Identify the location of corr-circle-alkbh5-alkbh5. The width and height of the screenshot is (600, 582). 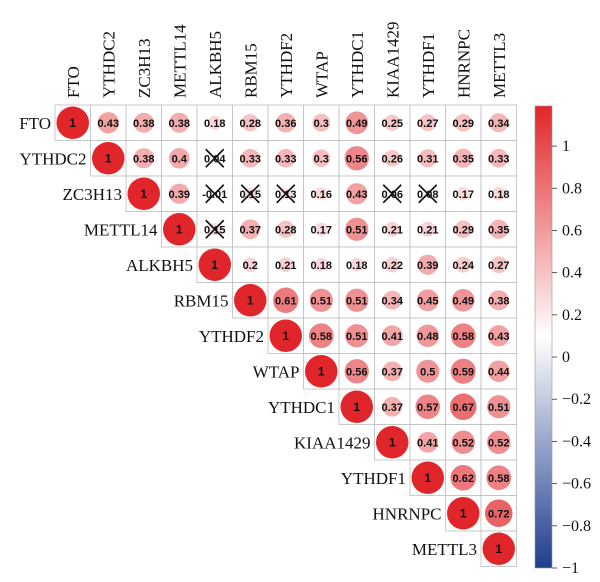
(214, 264).